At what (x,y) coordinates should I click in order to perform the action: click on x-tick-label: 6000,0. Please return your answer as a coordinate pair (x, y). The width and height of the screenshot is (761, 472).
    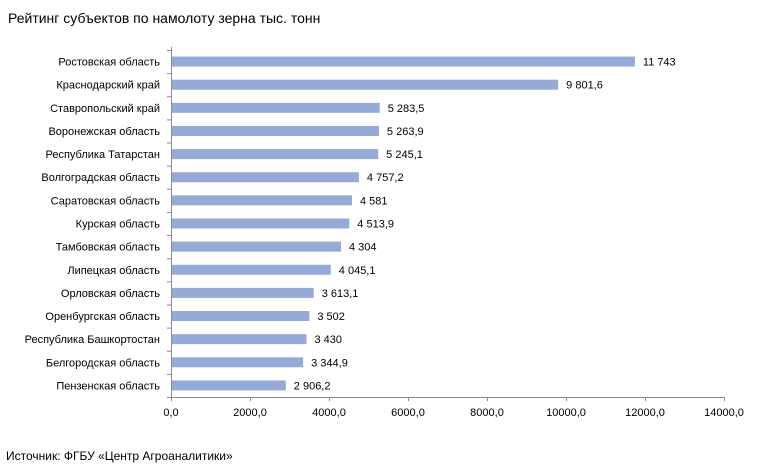
    Looking at the image, I should click on (408, 413).